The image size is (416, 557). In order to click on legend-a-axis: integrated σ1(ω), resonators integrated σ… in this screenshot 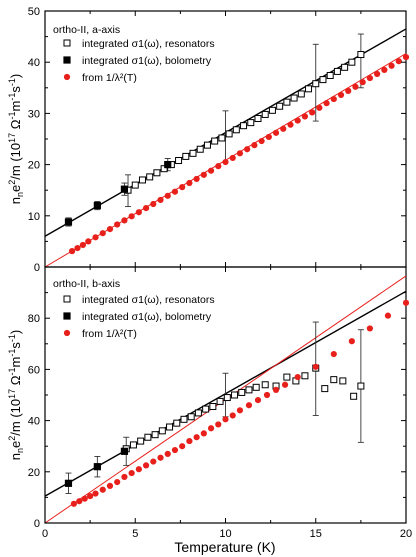, I will do `click(139, 61)`.